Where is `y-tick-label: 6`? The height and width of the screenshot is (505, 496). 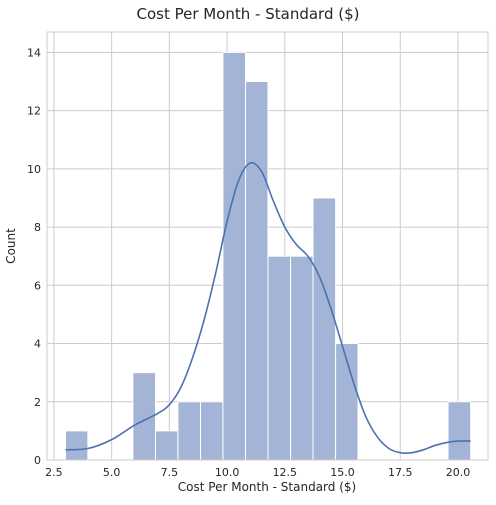 y-tick-label: 6 is located at coordinates (37, 285).